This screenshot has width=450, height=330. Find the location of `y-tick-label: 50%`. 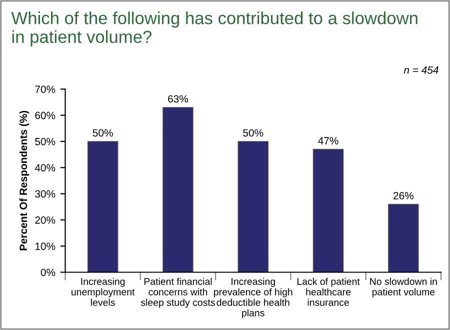

y-tick-label: 50% is located at coordinates (45, 142).